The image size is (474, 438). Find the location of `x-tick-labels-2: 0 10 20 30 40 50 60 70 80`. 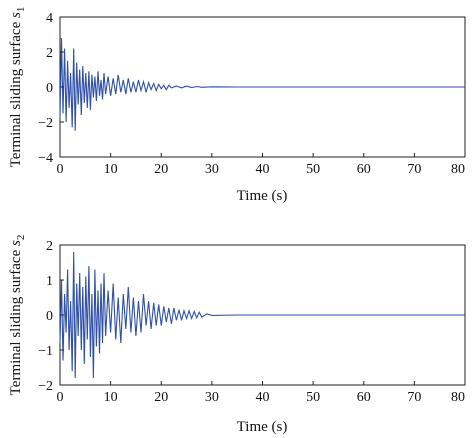

x-tick-labels-2: 0 10 20 30 40 50 60 70 80 is located at coordinates (261, 393).